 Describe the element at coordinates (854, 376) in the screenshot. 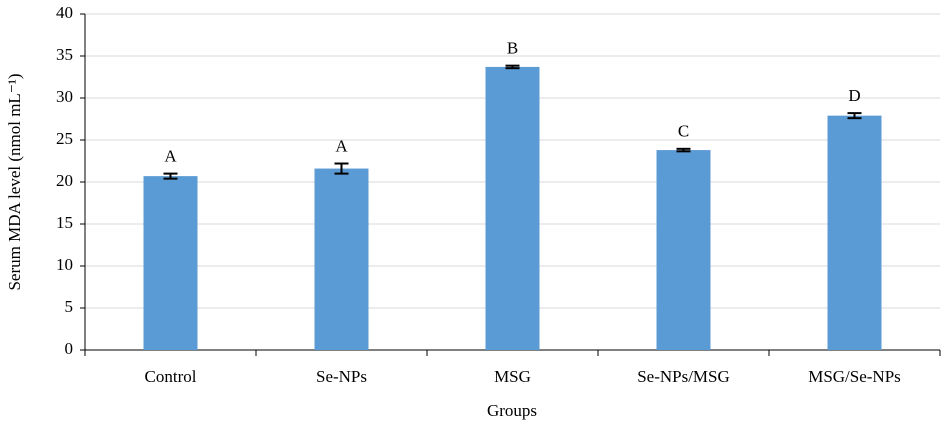

I see `x-tick-label: MSG/Se-NPs` at that location.